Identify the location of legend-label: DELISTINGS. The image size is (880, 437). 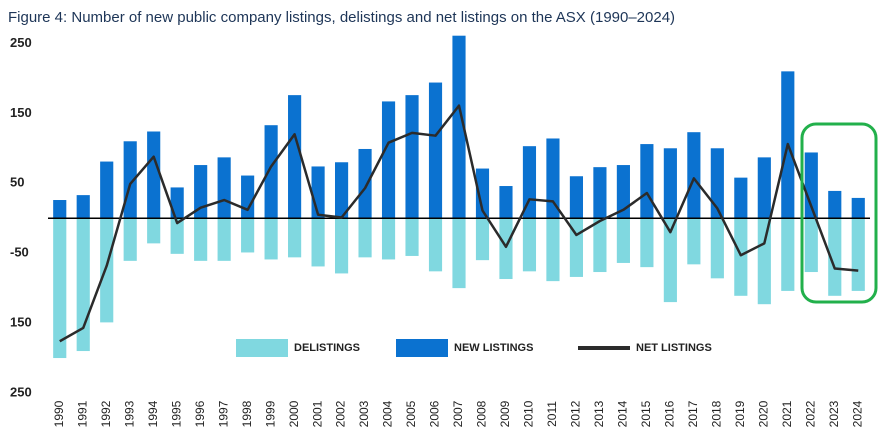
(327, 348).